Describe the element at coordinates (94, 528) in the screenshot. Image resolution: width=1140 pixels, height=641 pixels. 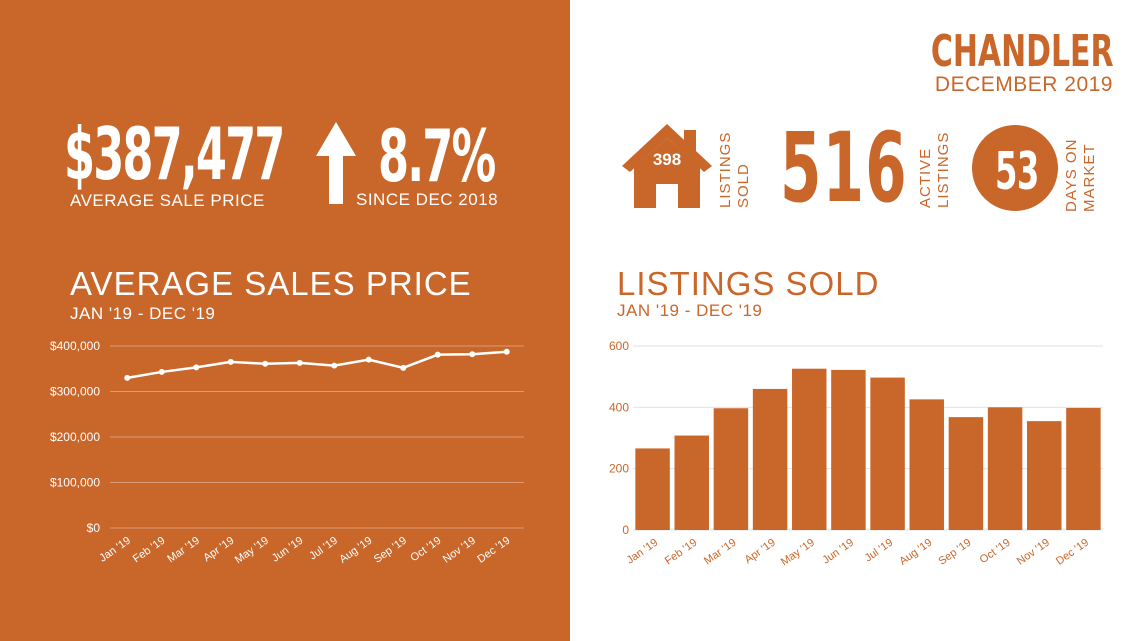
I see `y-tick-label: $0` at that location.